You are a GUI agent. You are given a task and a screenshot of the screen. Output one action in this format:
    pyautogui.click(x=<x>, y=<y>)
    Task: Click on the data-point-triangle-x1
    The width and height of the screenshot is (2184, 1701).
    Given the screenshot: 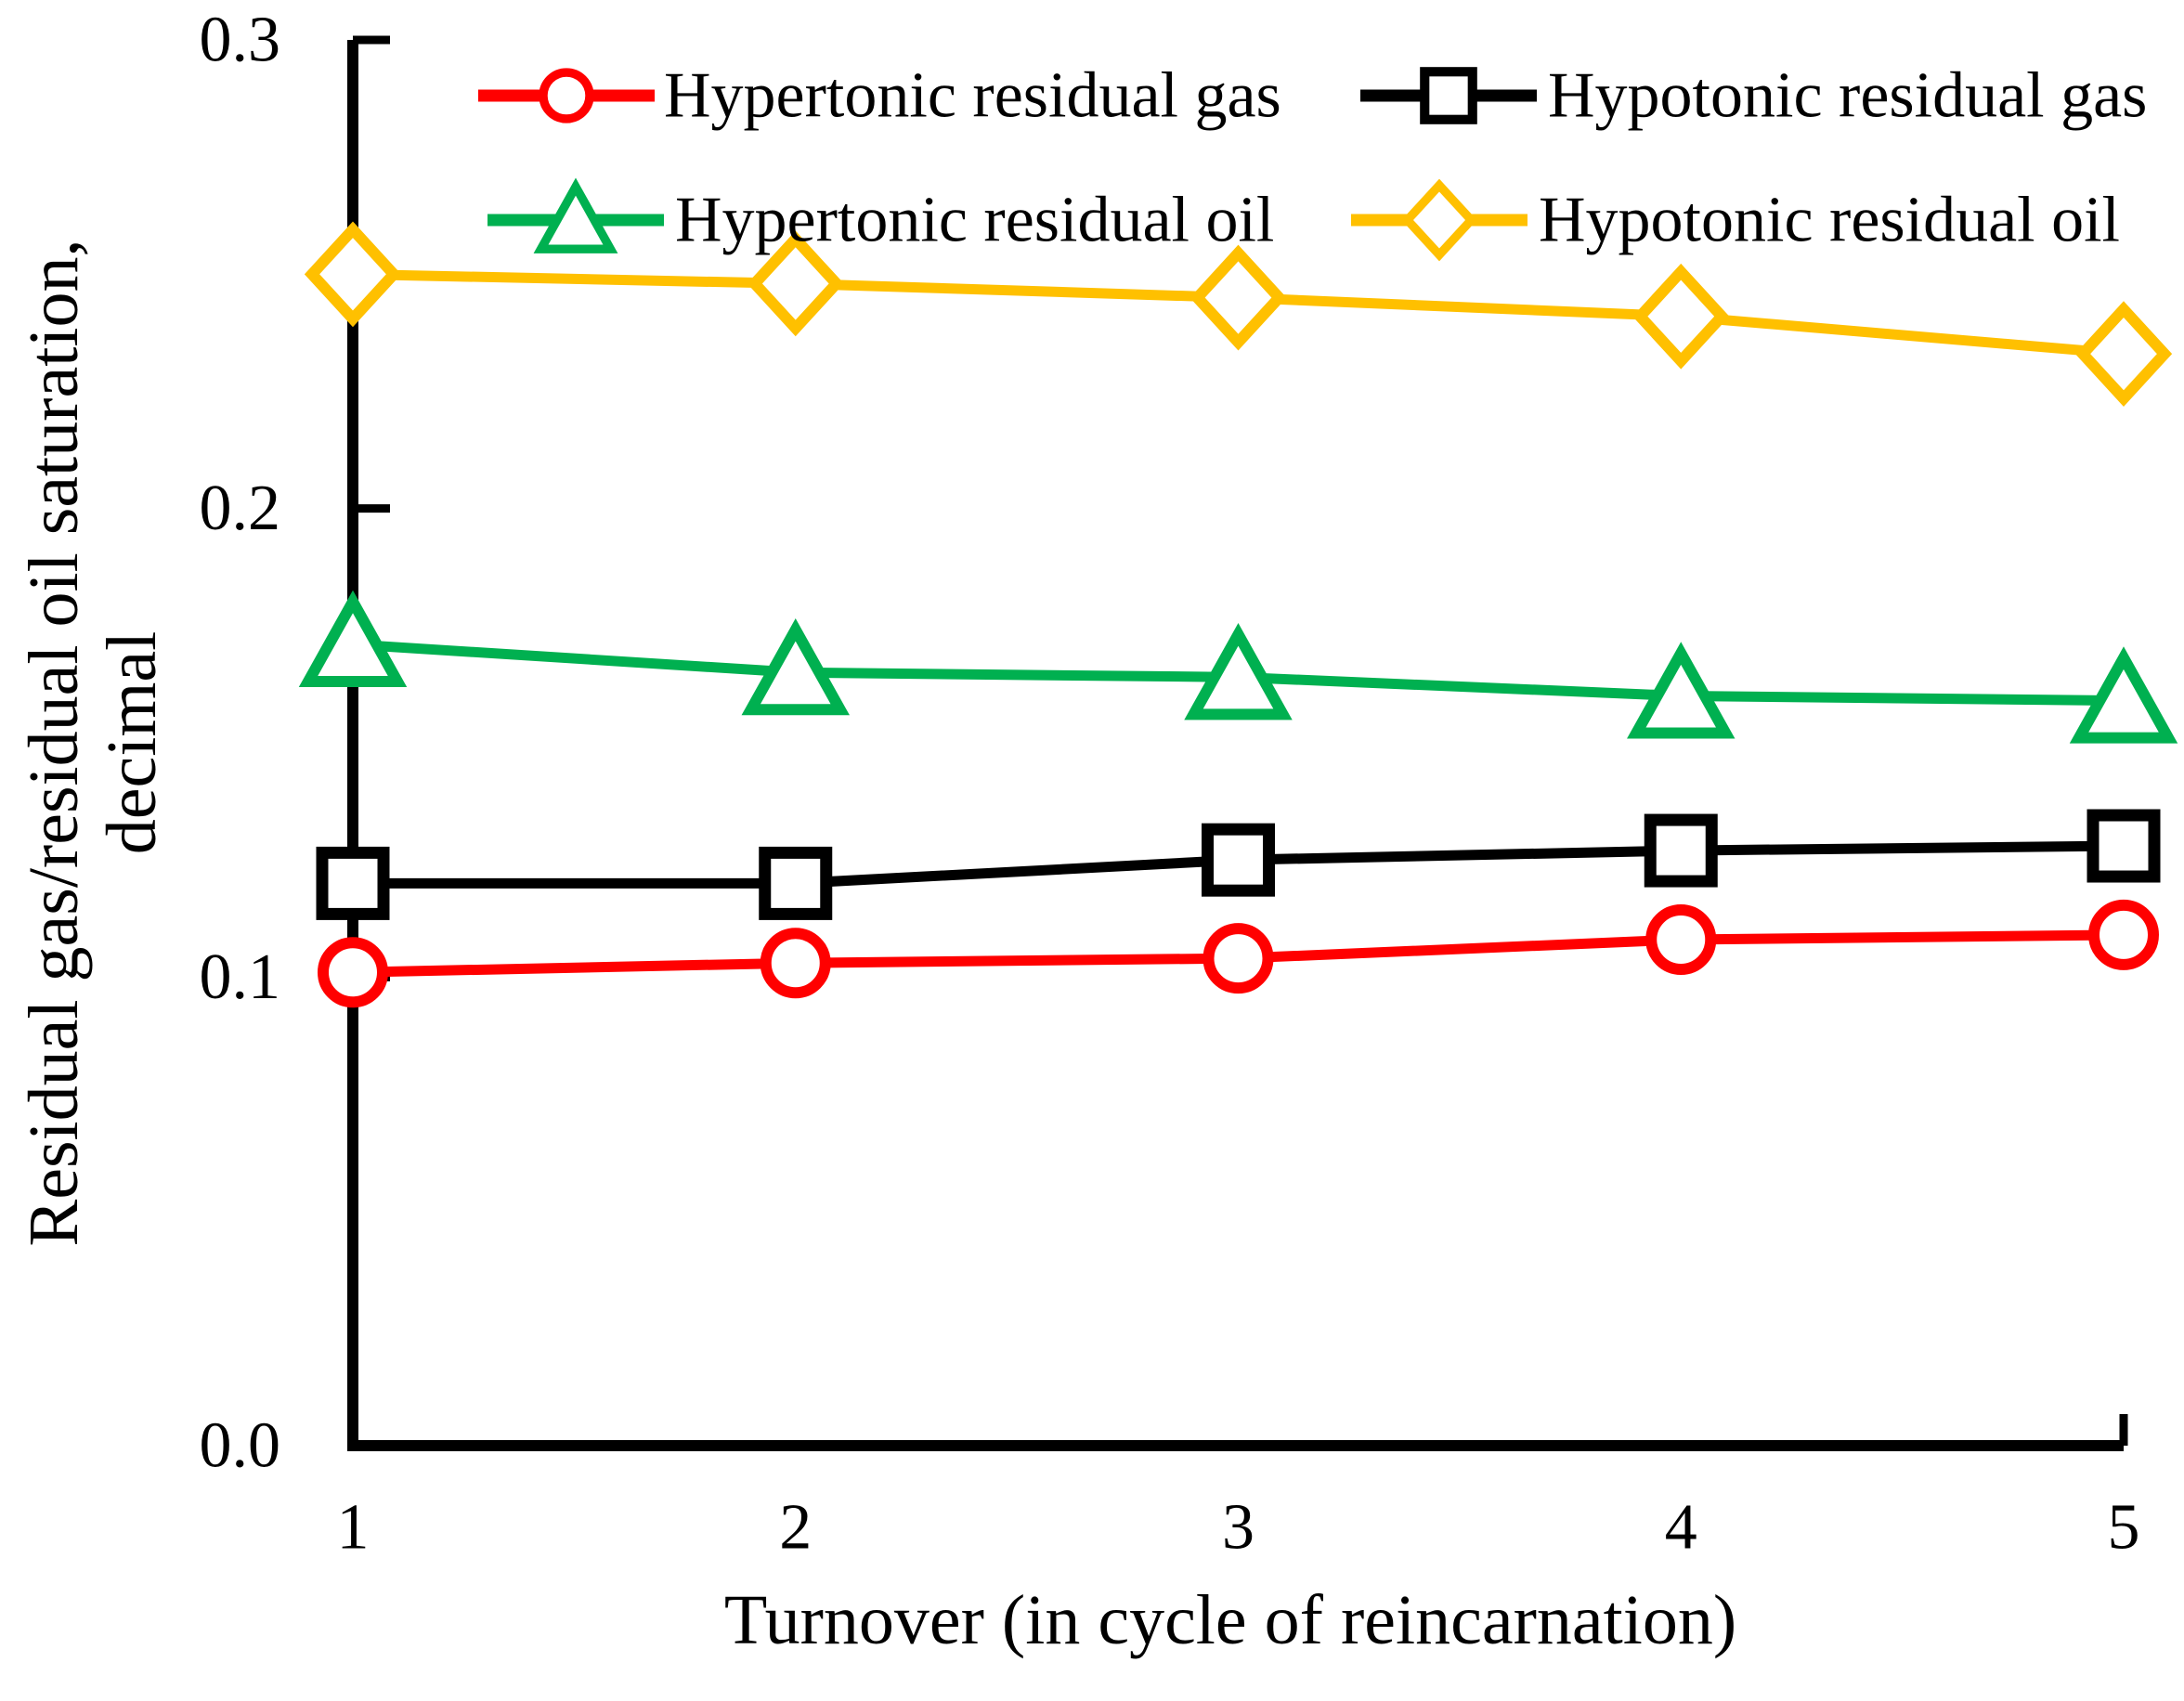 What is the action you would take?
    pyautogui.click(x=353, y=639)
    